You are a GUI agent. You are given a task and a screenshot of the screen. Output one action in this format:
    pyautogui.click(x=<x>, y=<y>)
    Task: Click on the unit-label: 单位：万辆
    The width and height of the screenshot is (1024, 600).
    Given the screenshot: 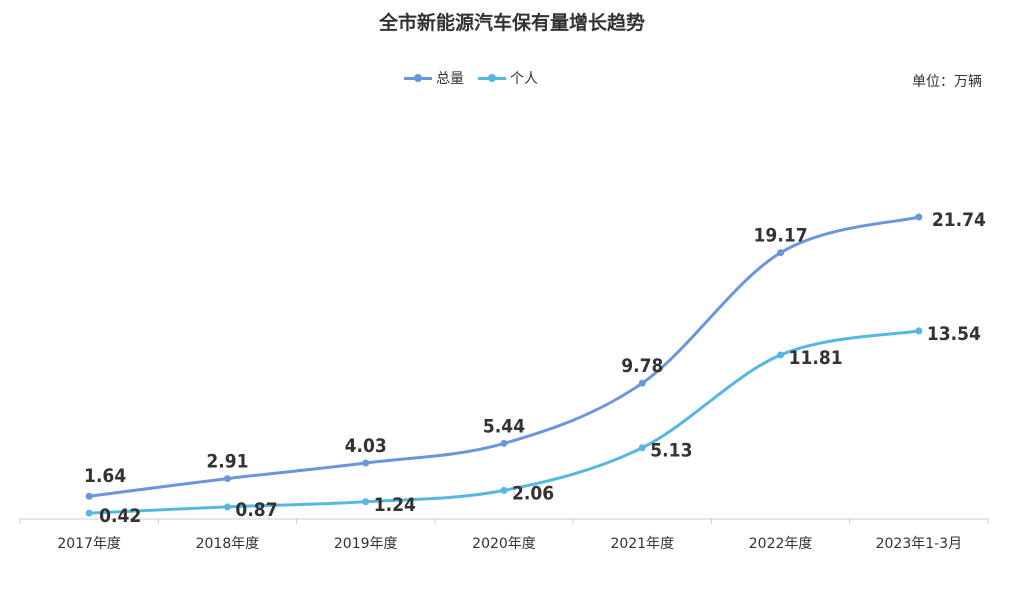 What is the action you would take?
    pyautogui.click(x=947, y=82)
    